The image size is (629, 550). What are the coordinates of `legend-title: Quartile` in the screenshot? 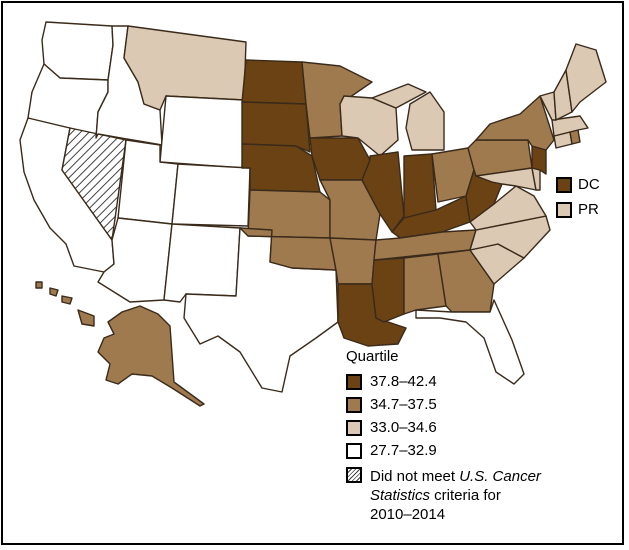 It's located at (372, 356).